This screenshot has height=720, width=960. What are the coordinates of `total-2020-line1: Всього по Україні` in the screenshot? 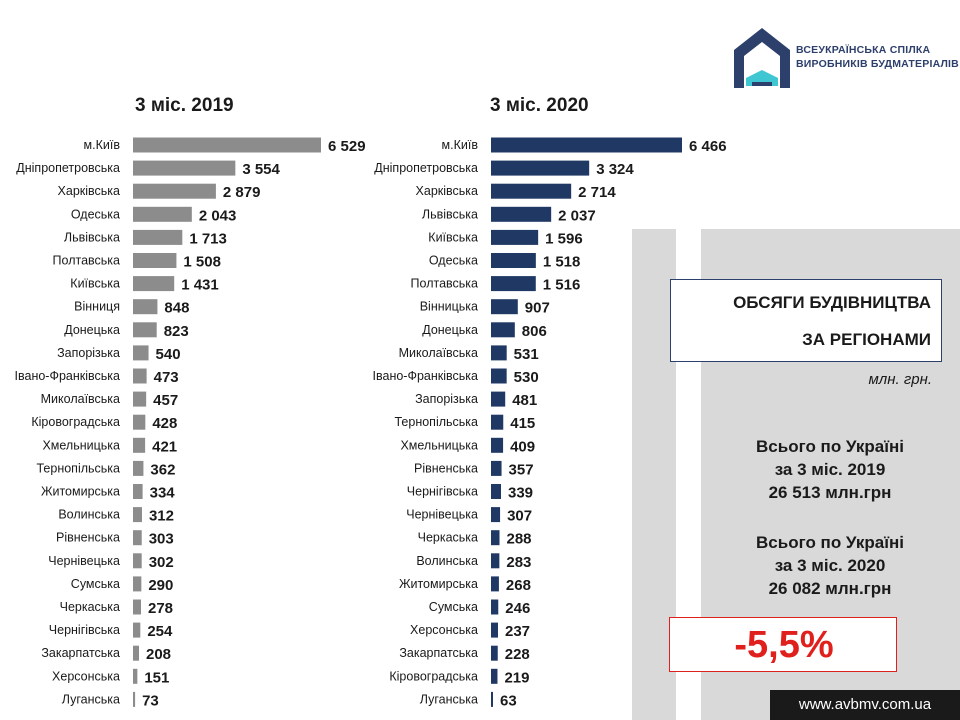 It's located at (830, 542).